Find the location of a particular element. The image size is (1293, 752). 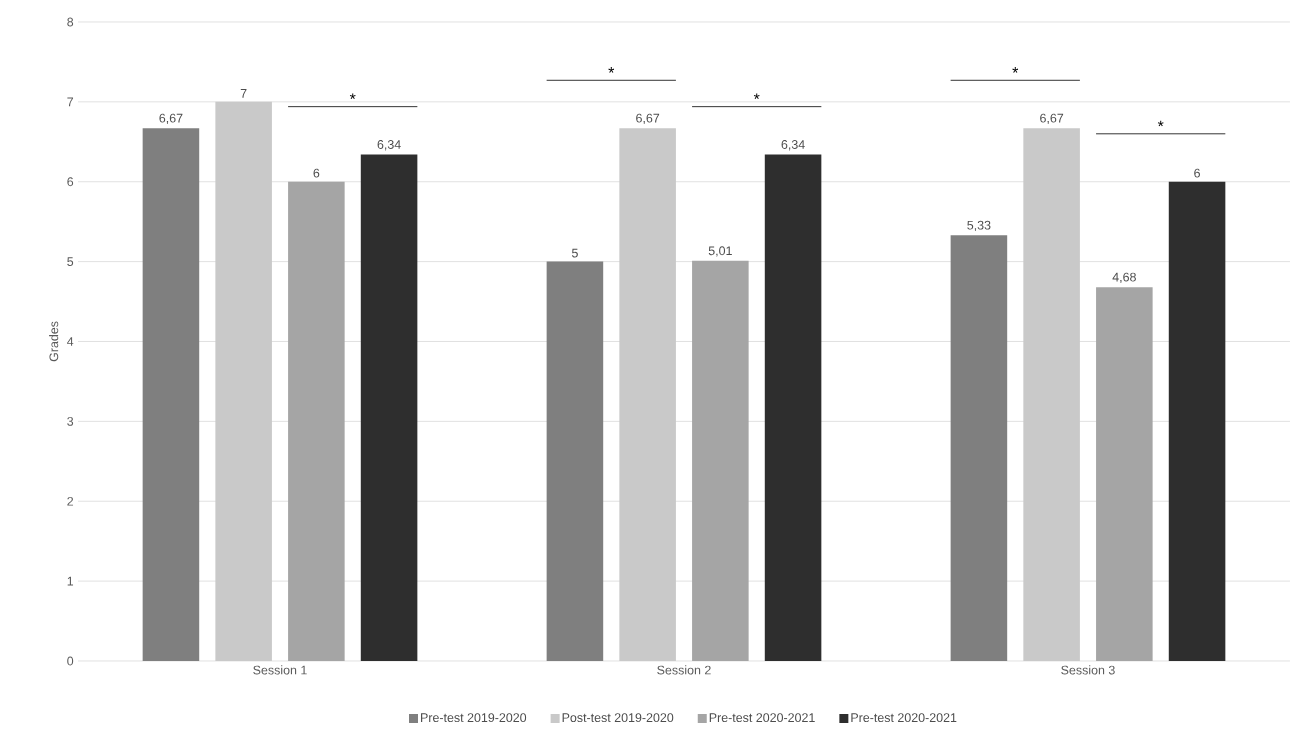

data-label: 5,33 is located at coordinates (979, 226).